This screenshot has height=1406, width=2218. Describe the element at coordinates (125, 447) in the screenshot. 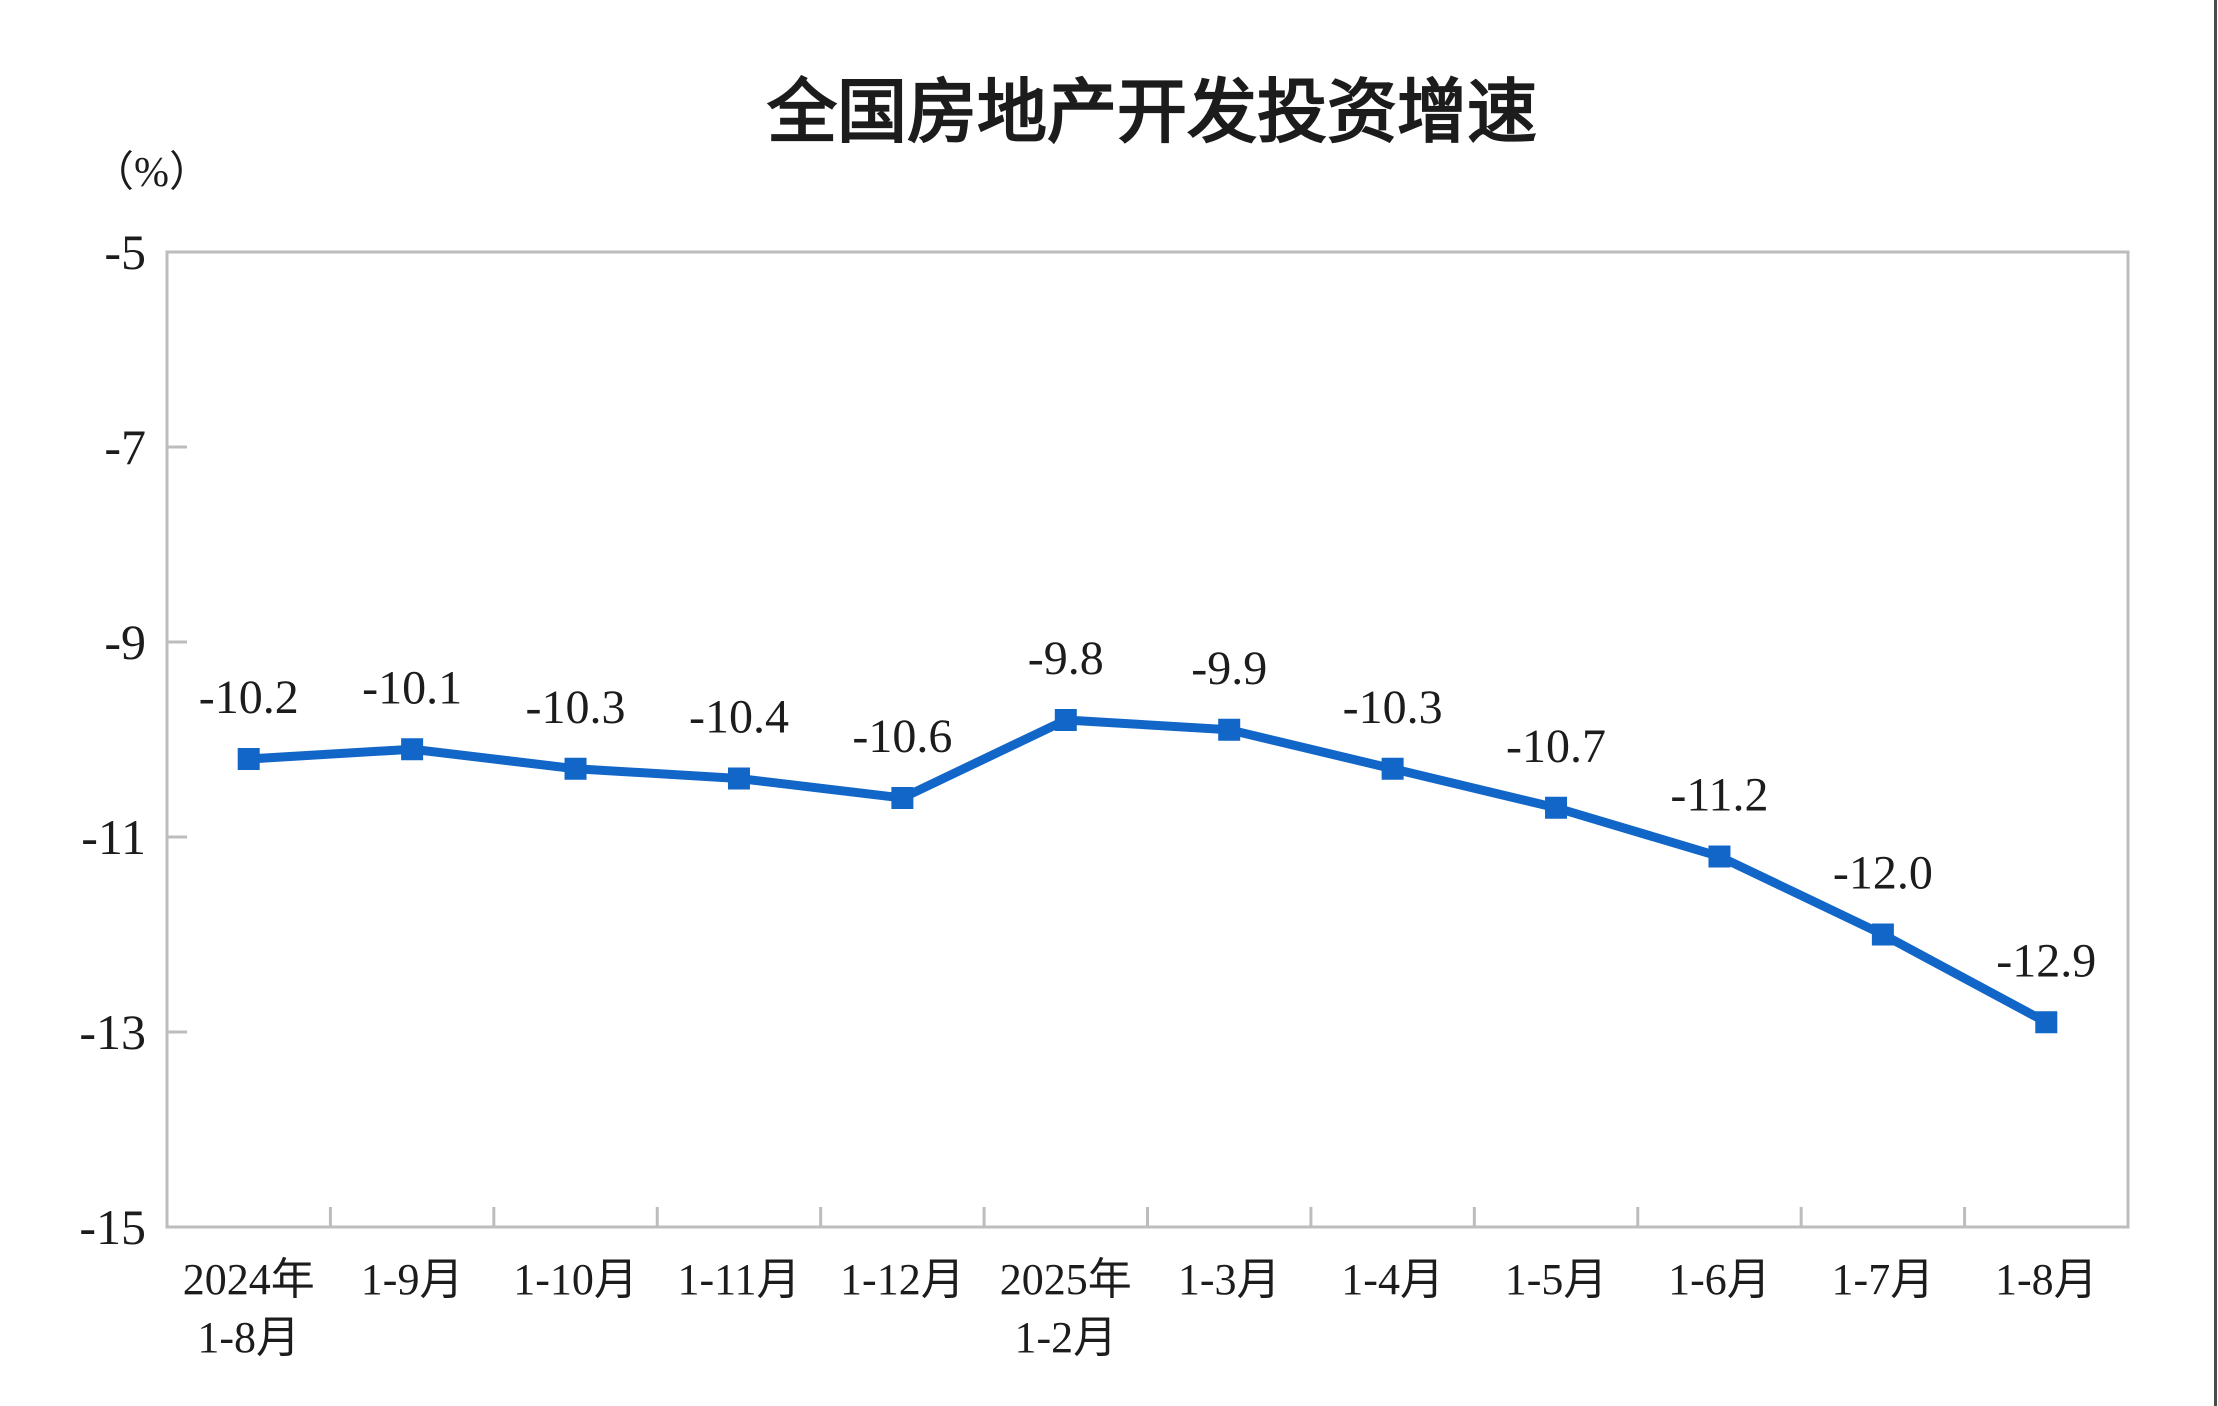

I see `y-axis-tick-label: -7` at that location.